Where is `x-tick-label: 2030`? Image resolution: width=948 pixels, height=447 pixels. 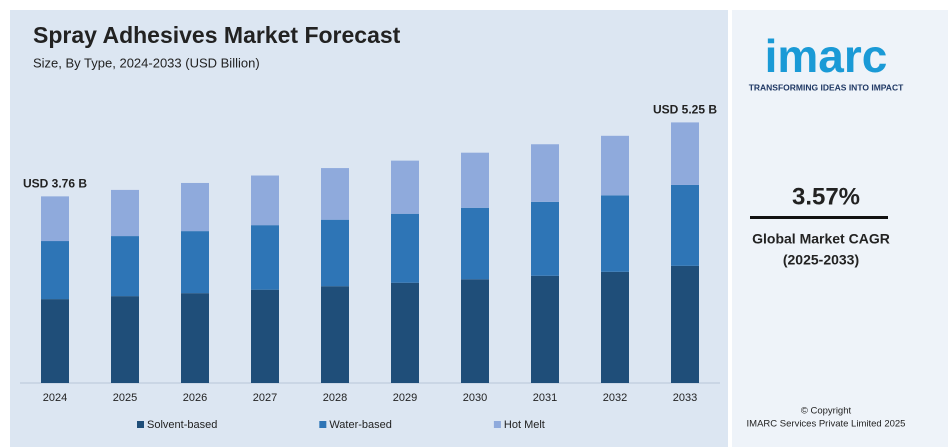
x-tick-label: 2030 is located at coordinates (475, 398).